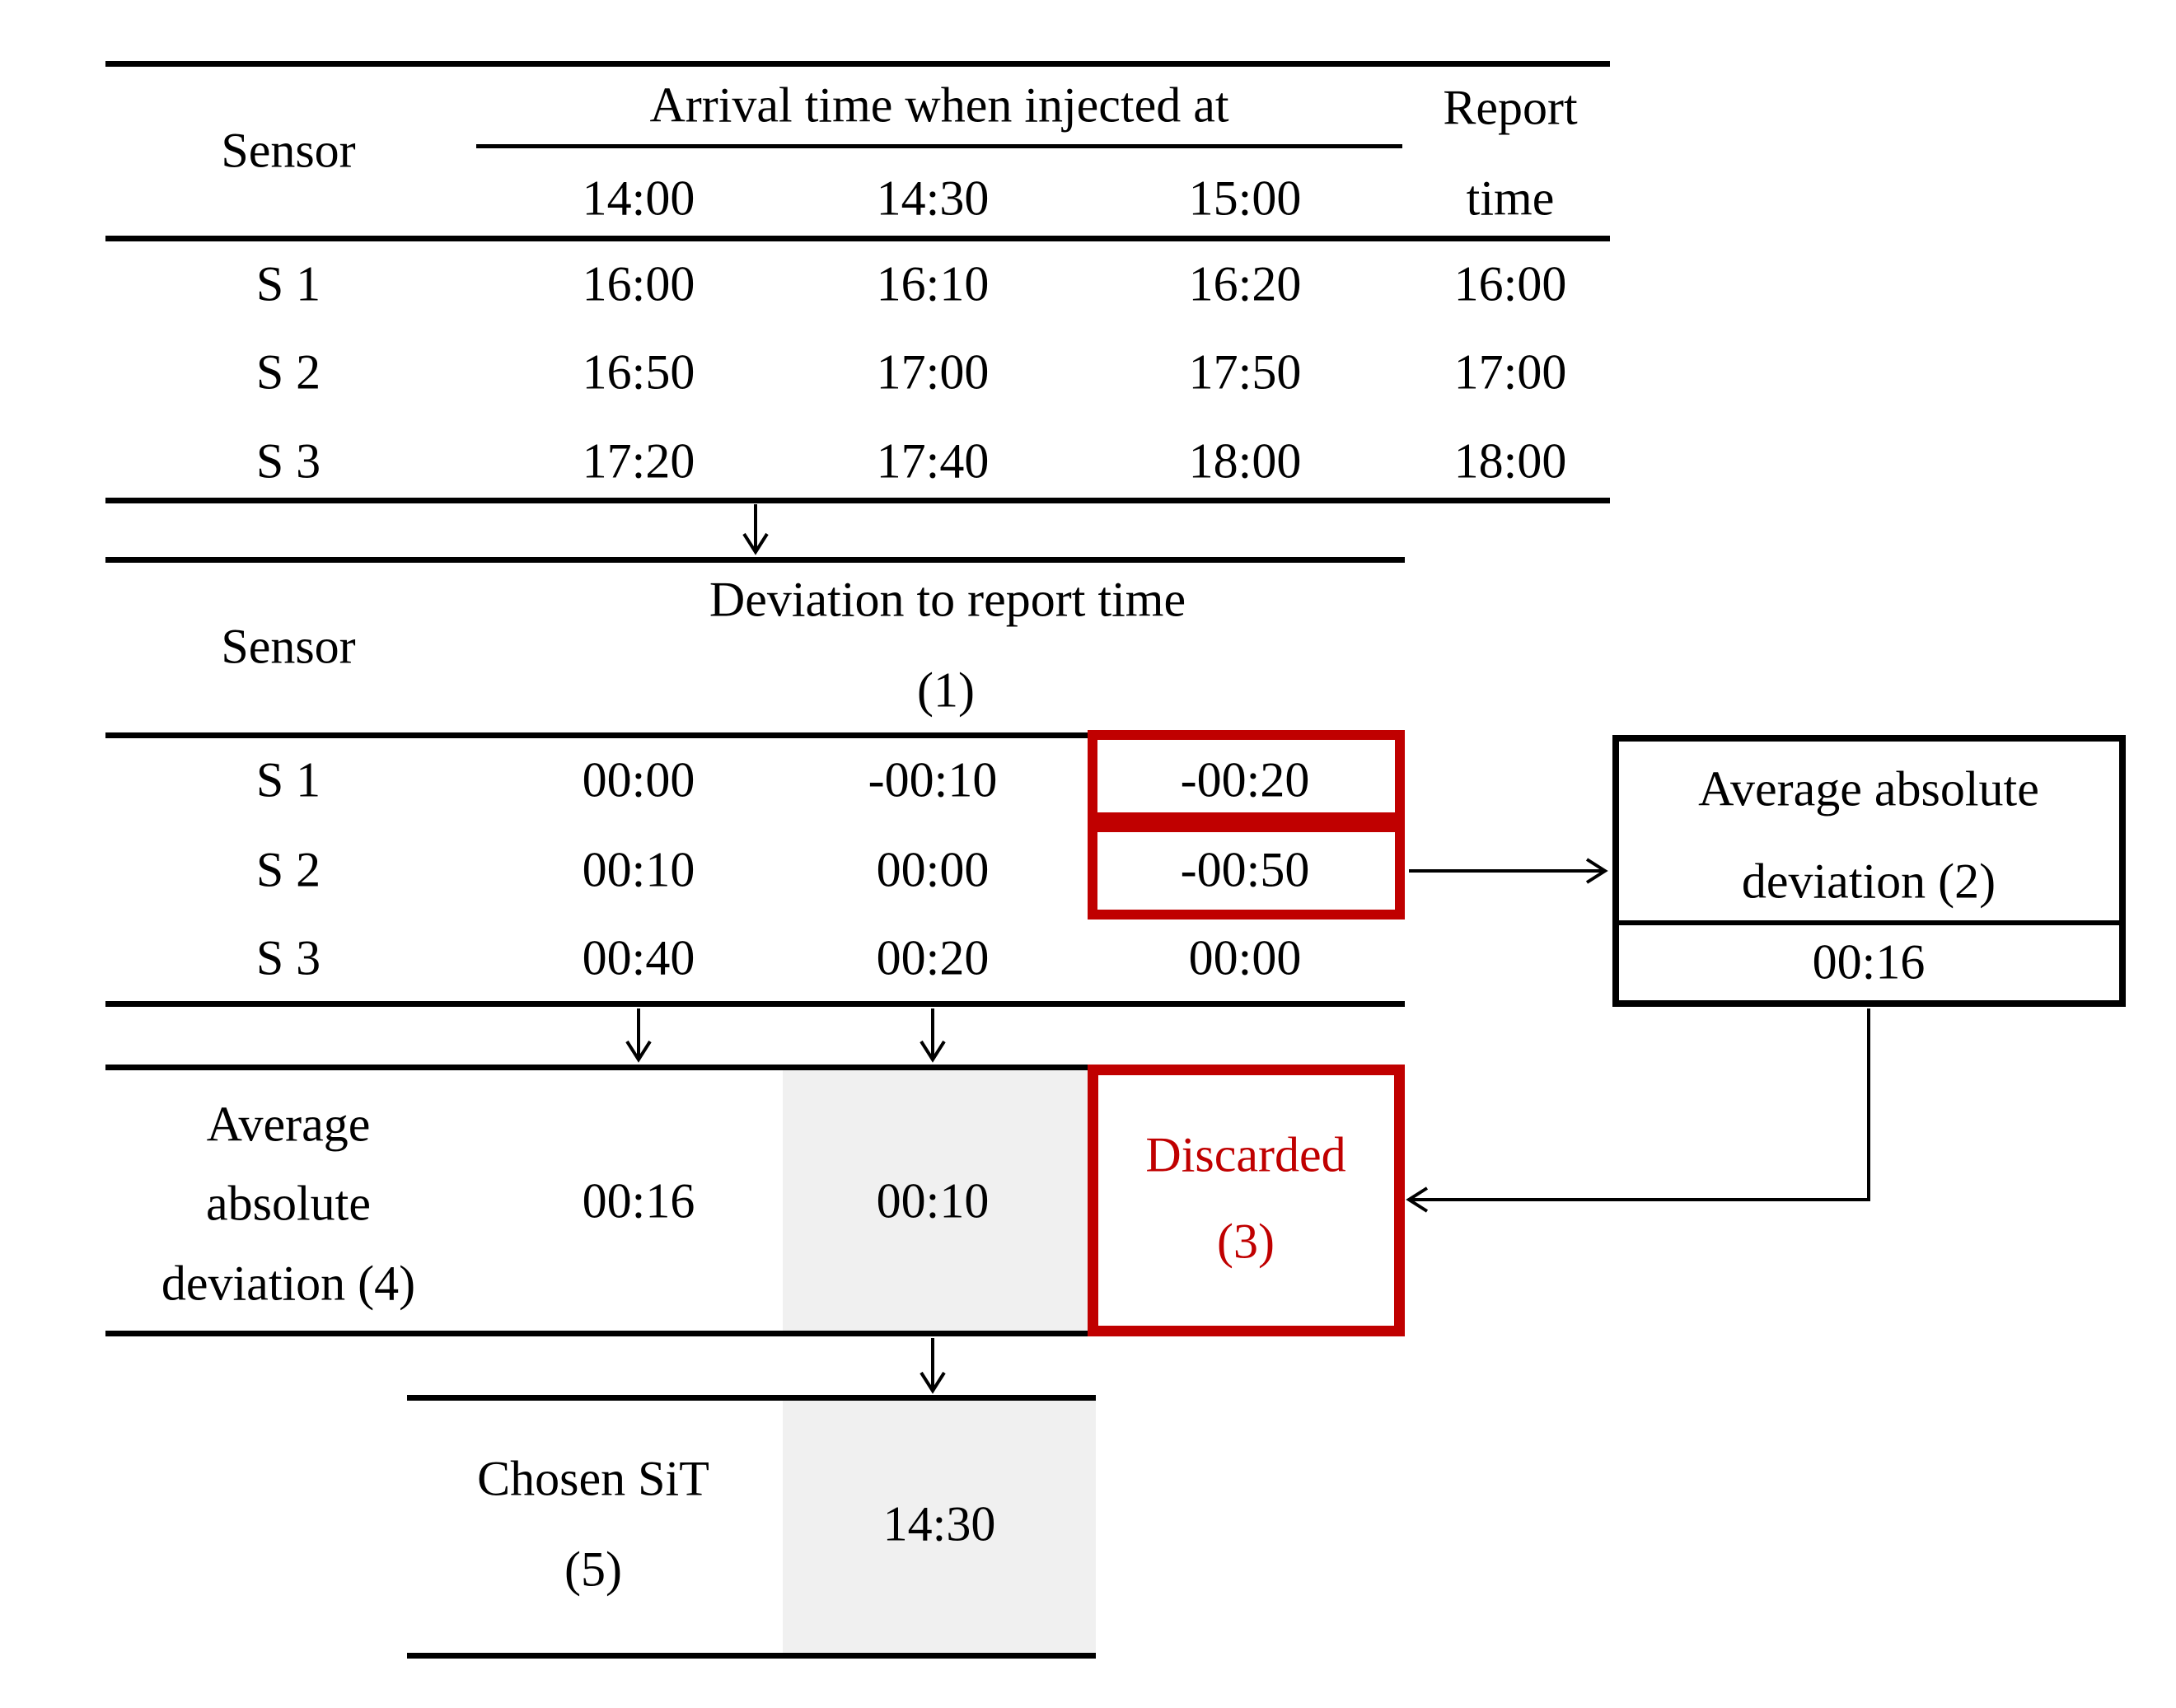 The width and height of the screenshot is (2176, 1708). What do you see at coordinates (1868, 789) in the screenshot?
I see `aad-box-title-line1: Average absolute` at bounding box center [1868, 789].